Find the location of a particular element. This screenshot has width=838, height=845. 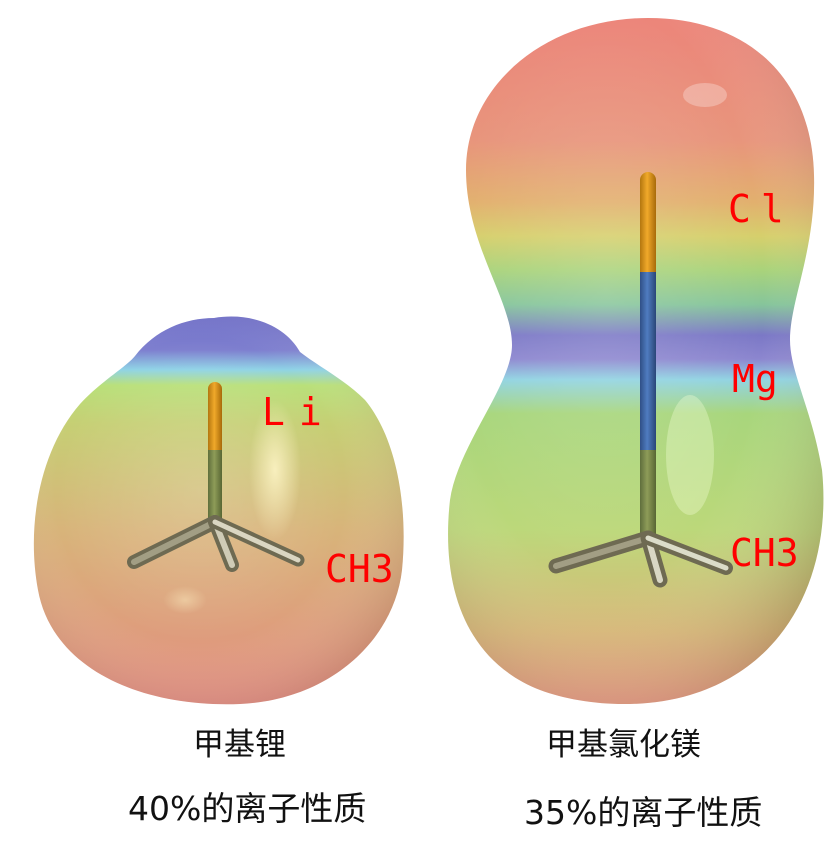

atom-label-cl: Cl is located at coordinates (761, 209).